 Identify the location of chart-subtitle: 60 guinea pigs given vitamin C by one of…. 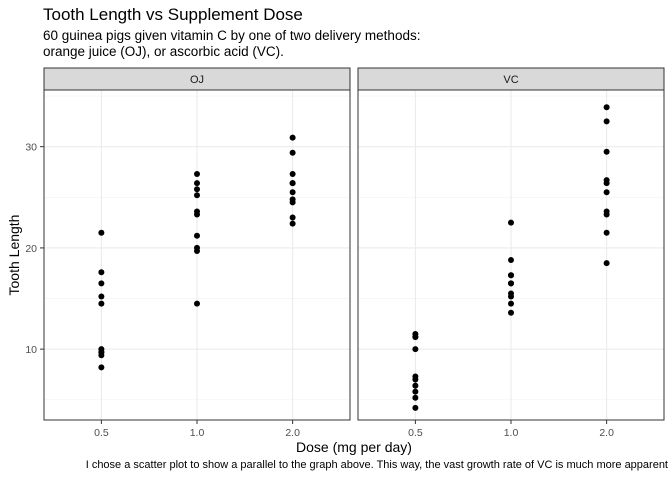
(232, 43).